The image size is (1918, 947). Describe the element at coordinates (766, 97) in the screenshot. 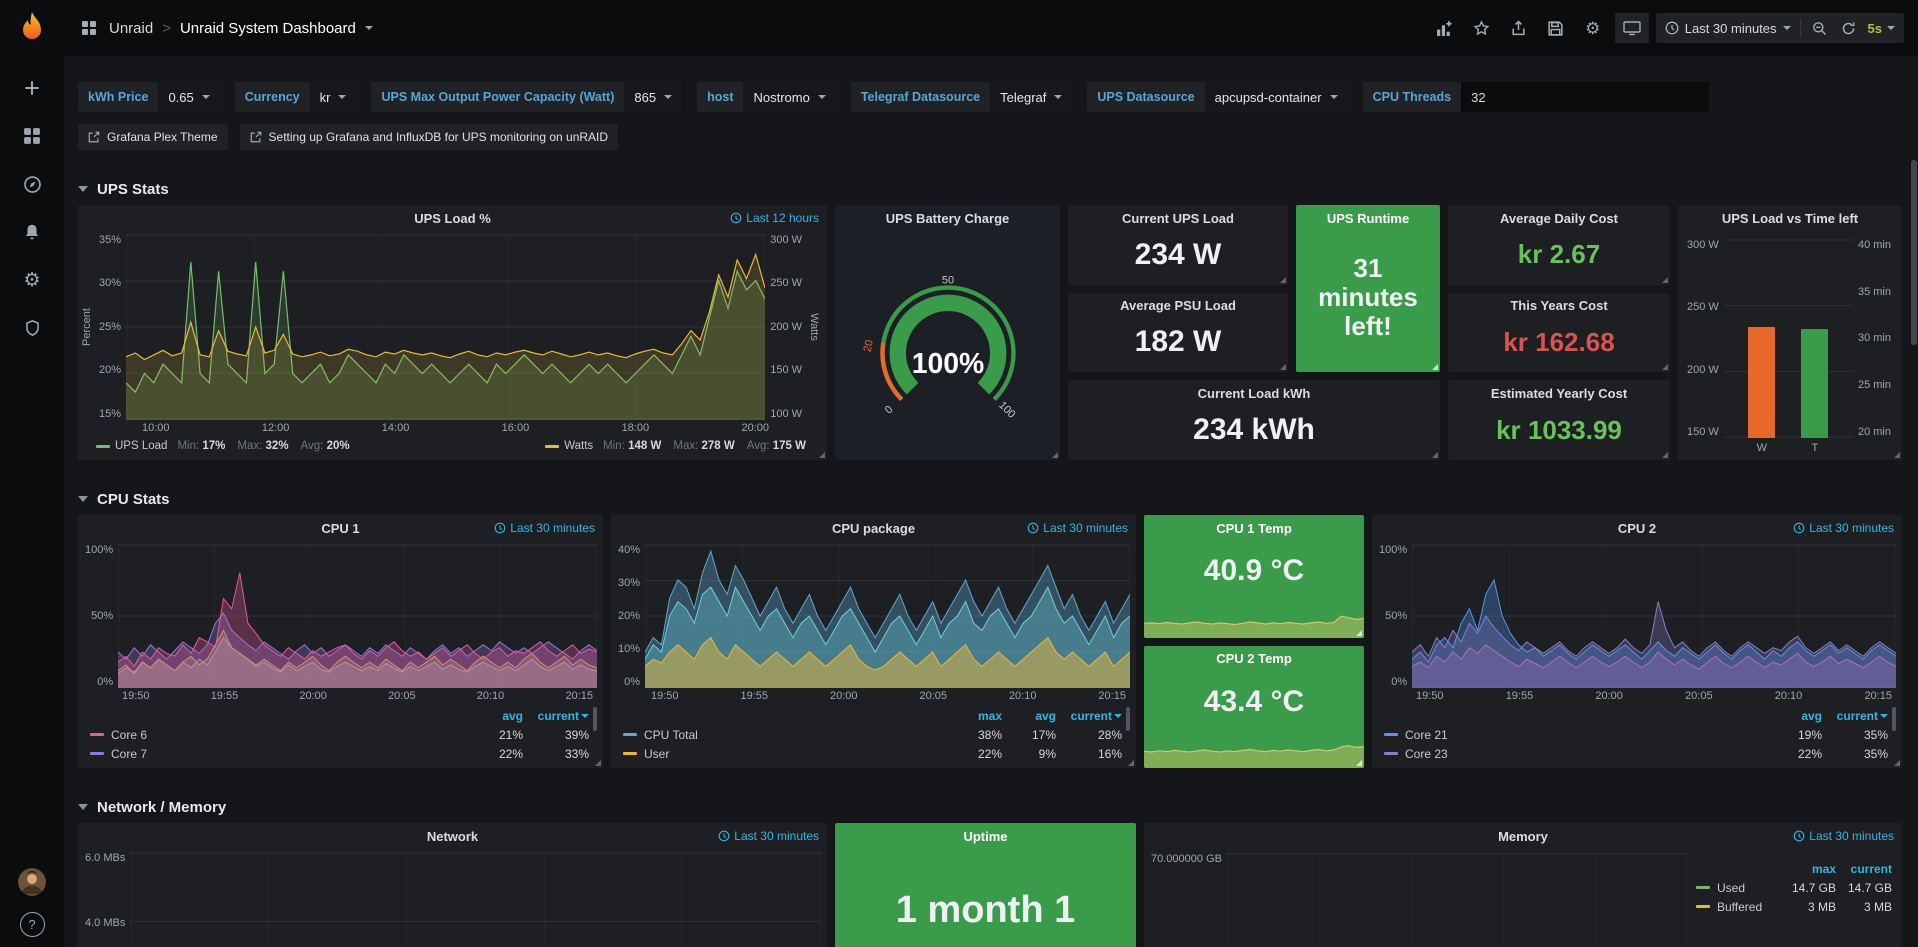

I see `variable-host: host Nostromo` at that location.